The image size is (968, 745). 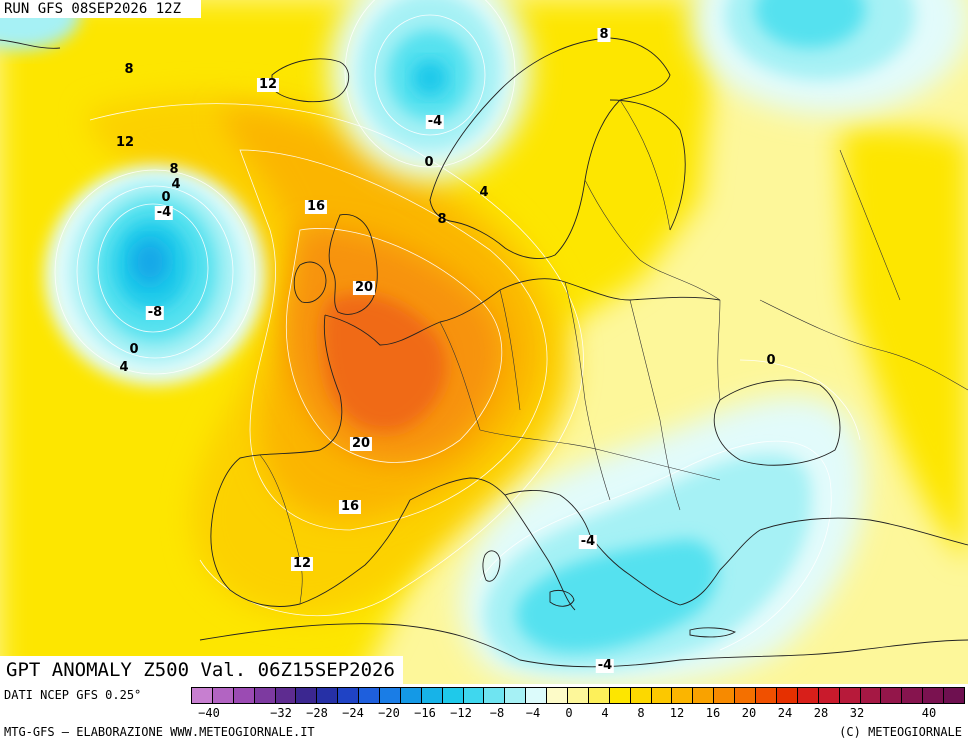 I want to click on colorbar-tick-label: 8, so click(x=641, y=713).